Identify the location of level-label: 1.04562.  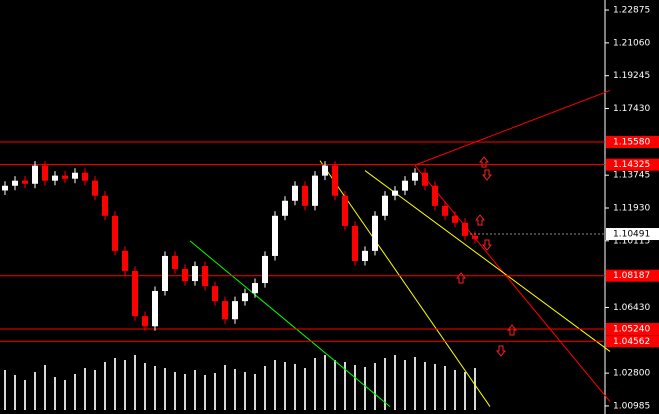
(631, 342).